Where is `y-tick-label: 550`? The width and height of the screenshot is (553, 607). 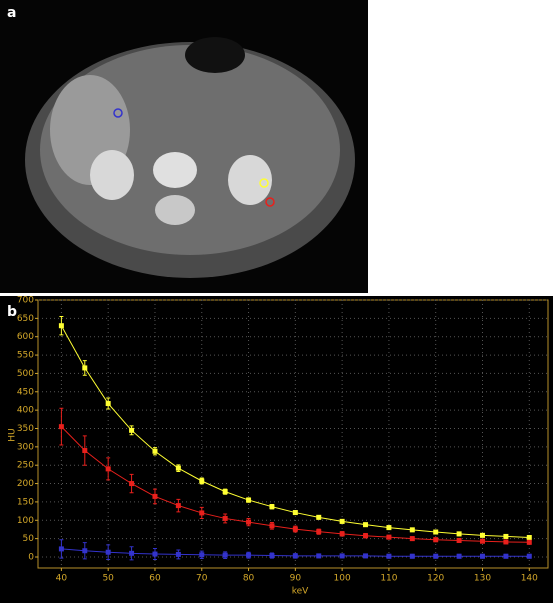 y-tick-label: 550 is located at coordinates (25, 356).